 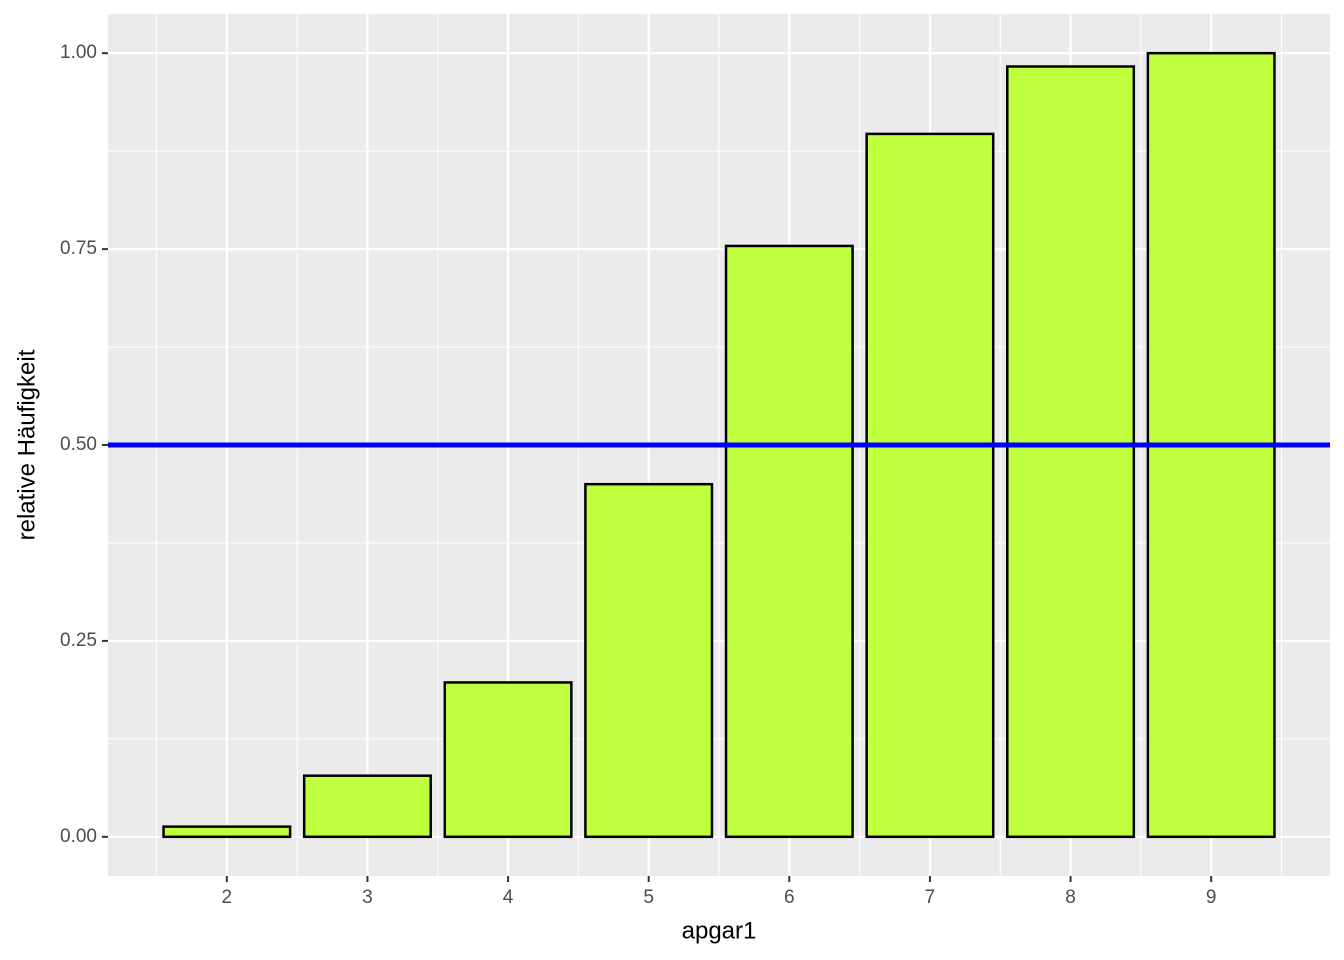 I want to click on y-tick-label: 0.75, so click(x=78, y=248).